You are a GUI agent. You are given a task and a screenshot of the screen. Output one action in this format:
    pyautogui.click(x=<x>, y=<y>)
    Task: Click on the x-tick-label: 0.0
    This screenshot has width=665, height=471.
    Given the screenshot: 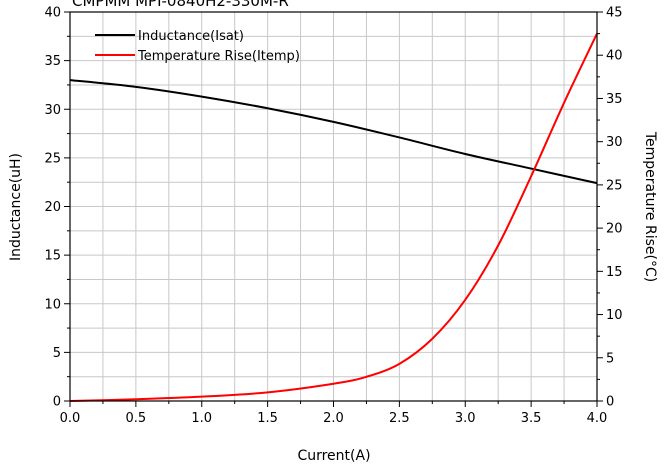 What is the action you would take?
    pyautogui.click(x=70, y=418)
    